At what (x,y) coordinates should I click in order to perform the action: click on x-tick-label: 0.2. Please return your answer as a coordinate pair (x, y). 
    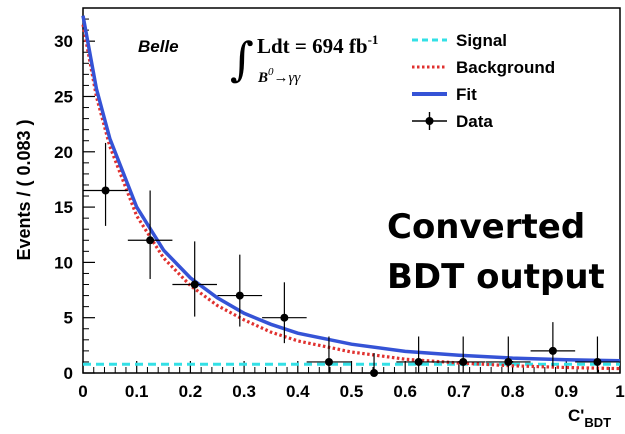
    Looking at the image, I should click on (191, 391).